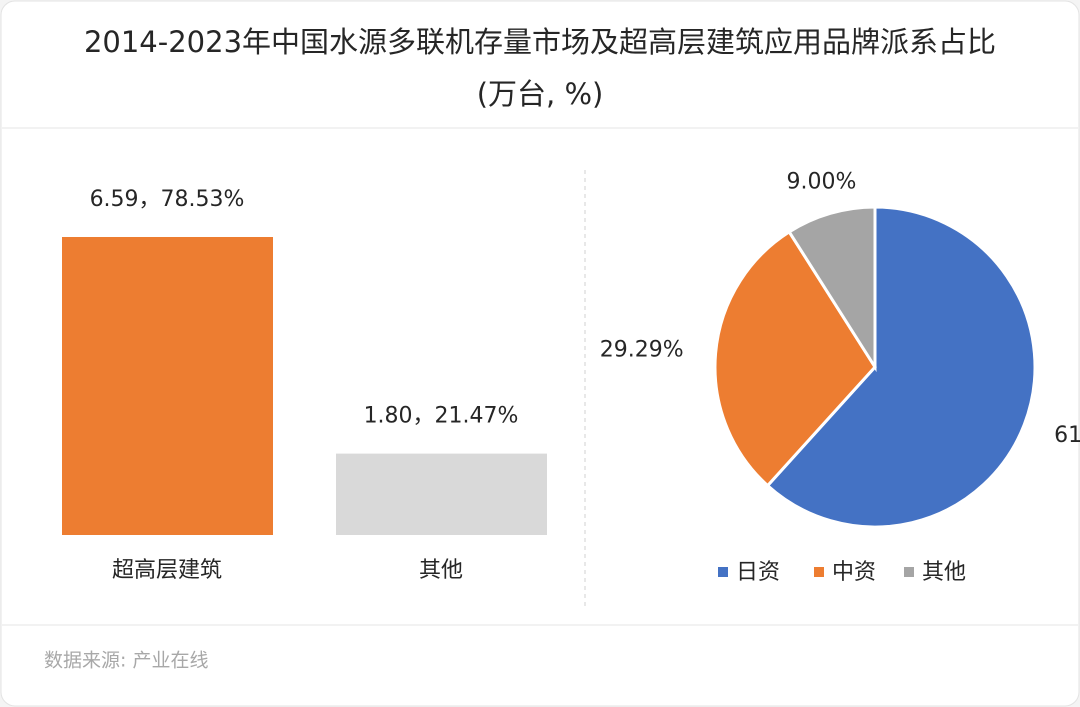 The height and width of the screenshot is (707, 1080). What do you see at coordinates (1067, 435) in the screenshot?
I see `data-label: 61.71%` at bounding box center [1067, 435].